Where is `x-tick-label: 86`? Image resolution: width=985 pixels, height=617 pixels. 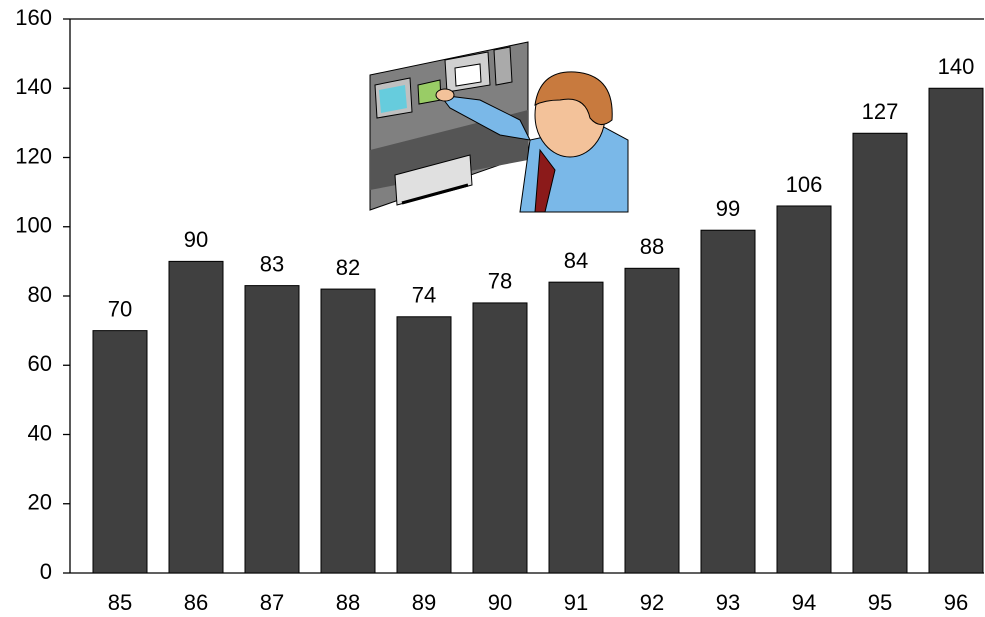
x-tick-label: 86 is located at coordinates (196, 602).